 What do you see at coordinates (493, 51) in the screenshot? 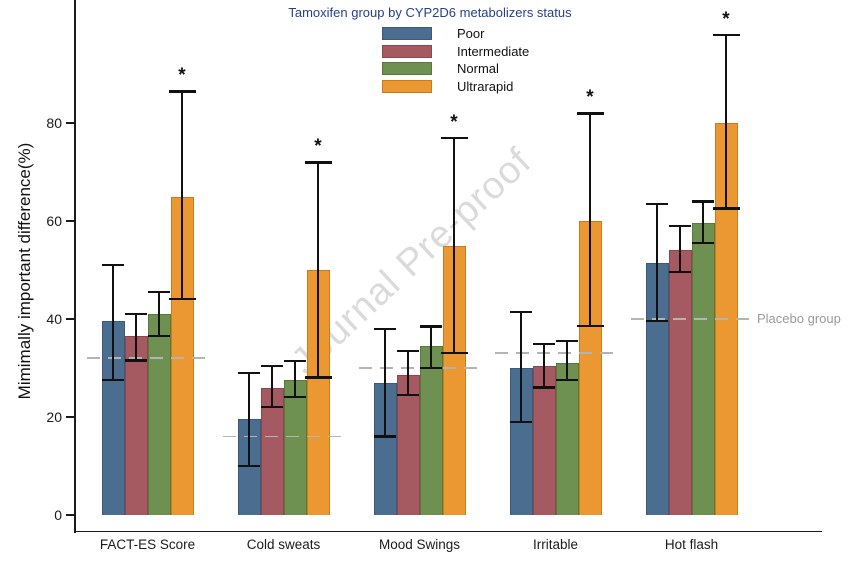
I see `legend-item-label: Intermediate` at bounding box center [493, 51].